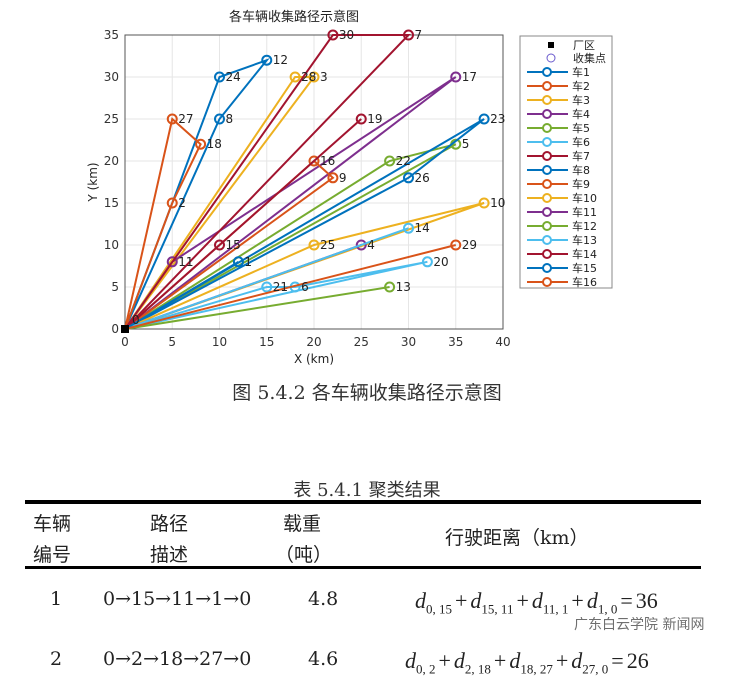  I want to click on legend-label-10: 车10, so click(584, 198).